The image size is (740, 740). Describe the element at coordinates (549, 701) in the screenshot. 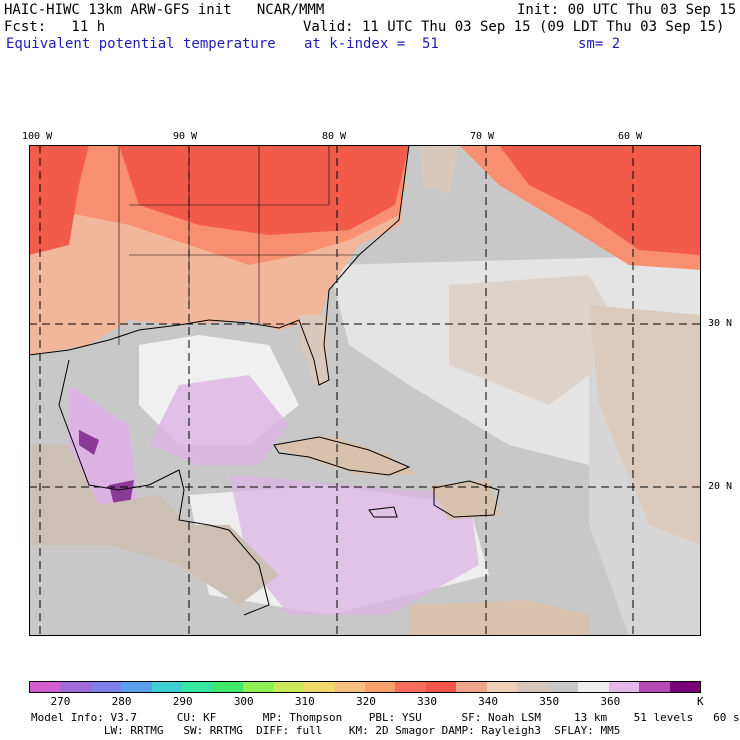

I see `colorbar-label: 350` at that location.